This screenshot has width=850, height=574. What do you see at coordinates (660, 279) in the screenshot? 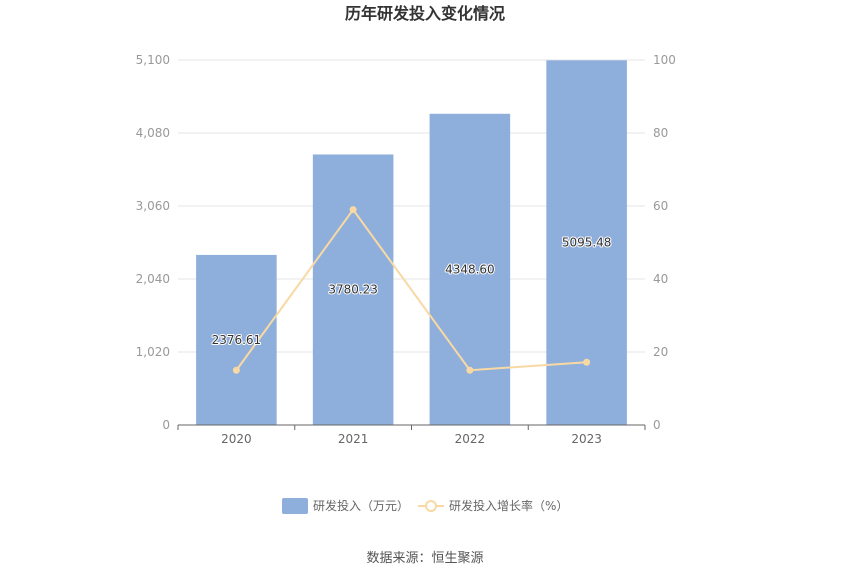
I see `right-y-tick-label: 40` at bounding box center [660, 279].